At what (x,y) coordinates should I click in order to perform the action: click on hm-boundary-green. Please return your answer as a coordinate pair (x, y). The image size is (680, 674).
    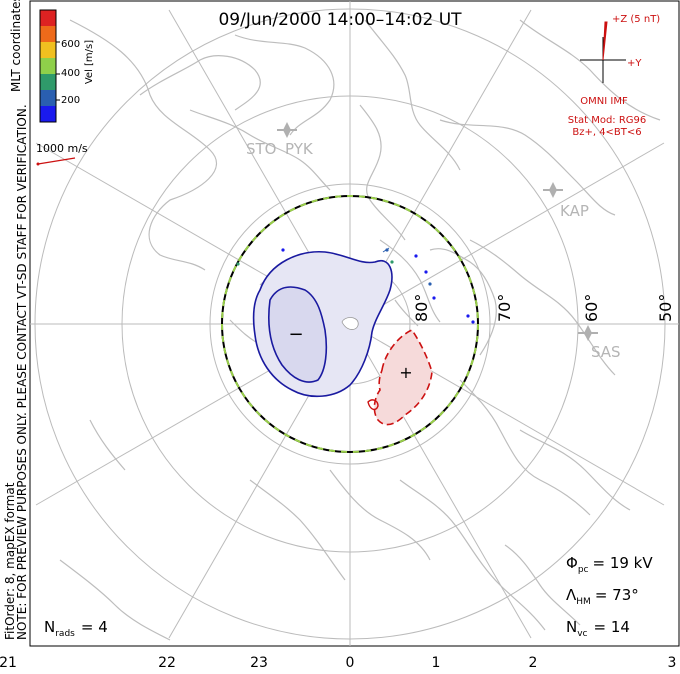
    Looking at the image, I should click on (350, 324).